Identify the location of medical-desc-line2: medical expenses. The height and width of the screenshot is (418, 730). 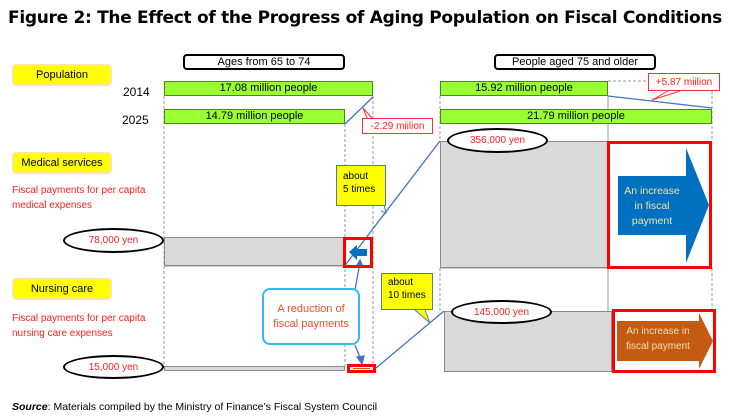
(52, 205).